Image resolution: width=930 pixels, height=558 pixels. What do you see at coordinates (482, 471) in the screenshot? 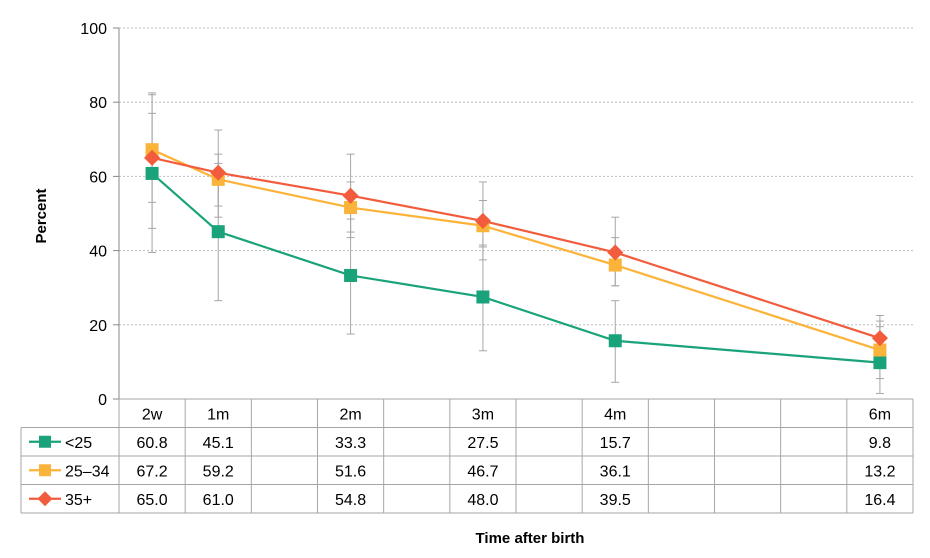
I see `table-value: 46.7` at bounding box center [482, 471].